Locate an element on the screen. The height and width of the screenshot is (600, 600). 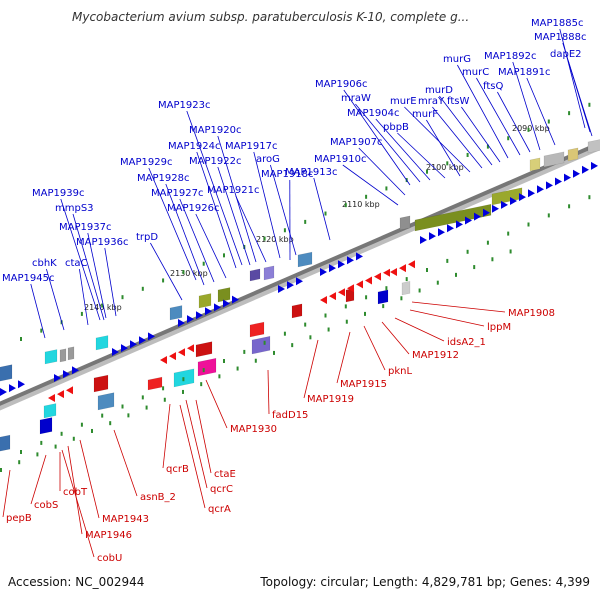
gene-label-map1921c: MAP1921c is located at coordinates (233, 190).